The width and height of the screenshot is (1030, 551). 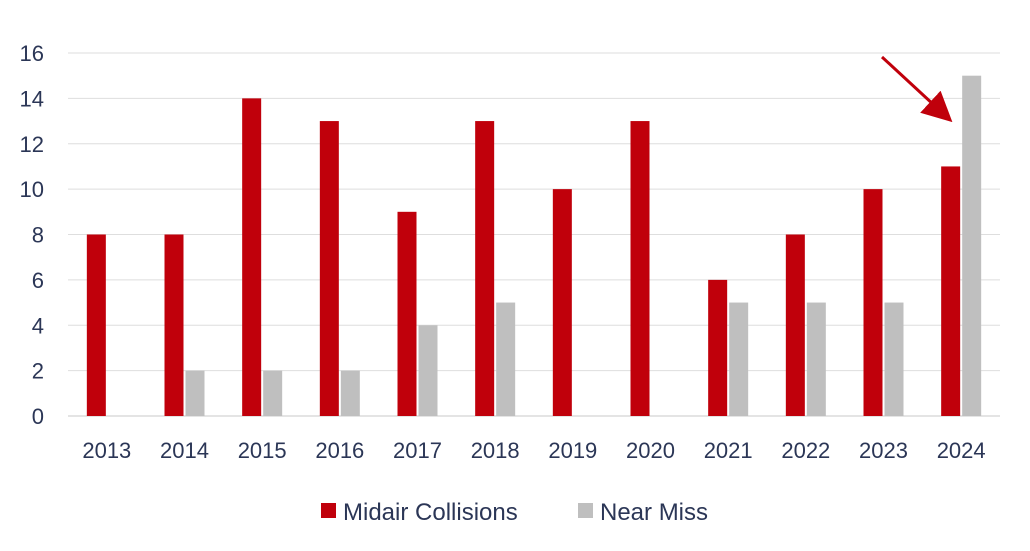 I want to click on y-tick-label: 4, so click(x=38, y=325).